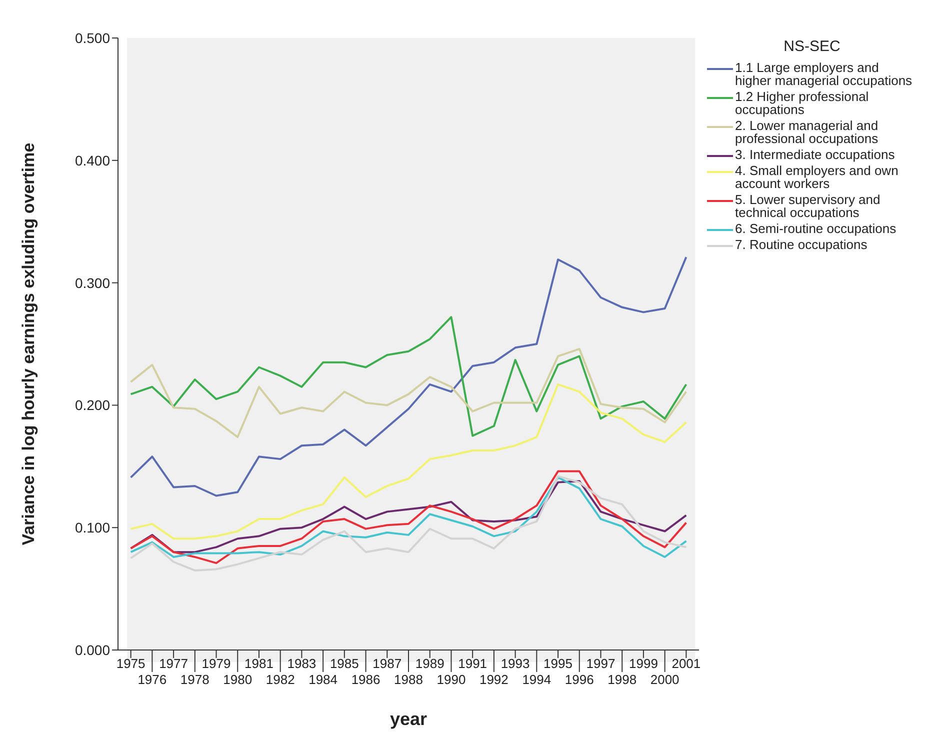 This screenshot has height=753, width=935. What do you see at coordinates (579, 679) in the screenshot?
I see `x-tick-label: 1996` at bounding box center [579, 679].